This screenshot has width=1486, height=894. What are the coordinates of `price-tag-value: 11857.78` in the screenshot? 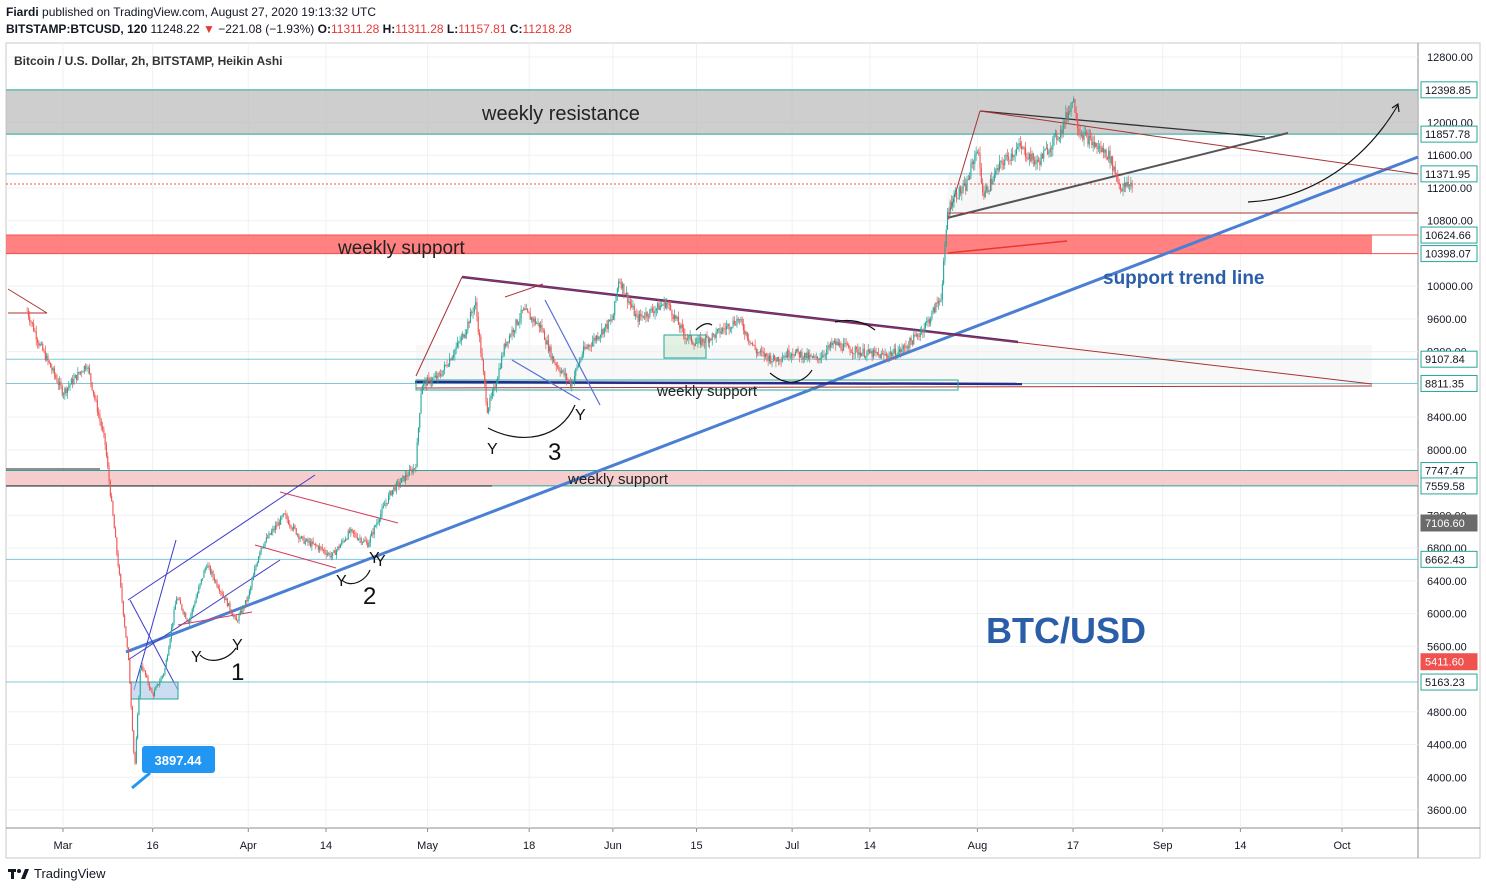 It's located at (1447, 135).